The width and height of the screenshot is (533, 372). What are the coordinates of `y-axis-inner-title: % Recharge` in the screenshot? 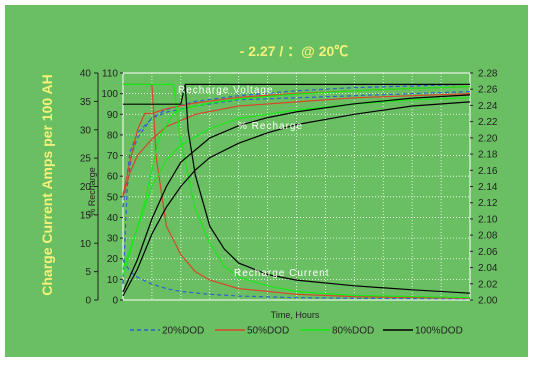 It's located at (92, 192).